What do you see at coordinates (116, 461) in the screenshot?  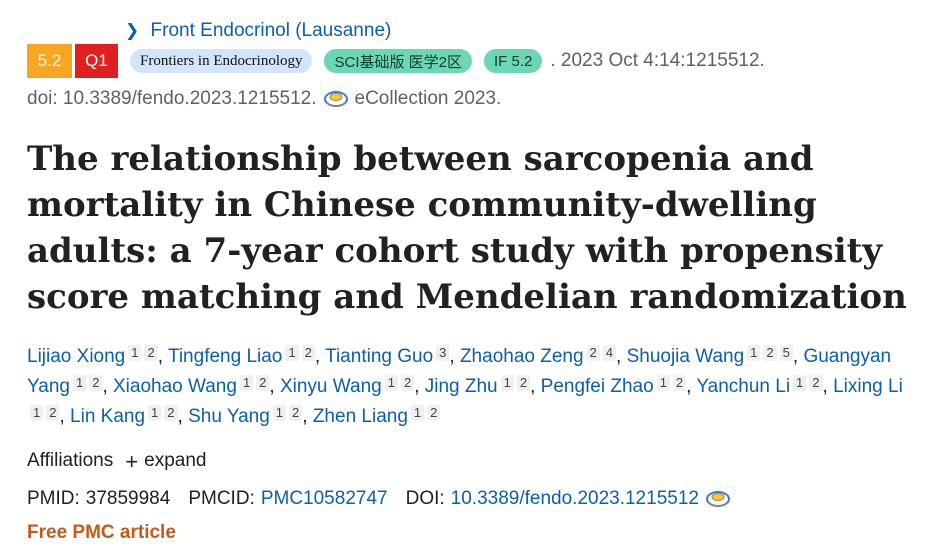 I see `affiliations-row: Affiliations + expand` at bounding box center [116, 461].